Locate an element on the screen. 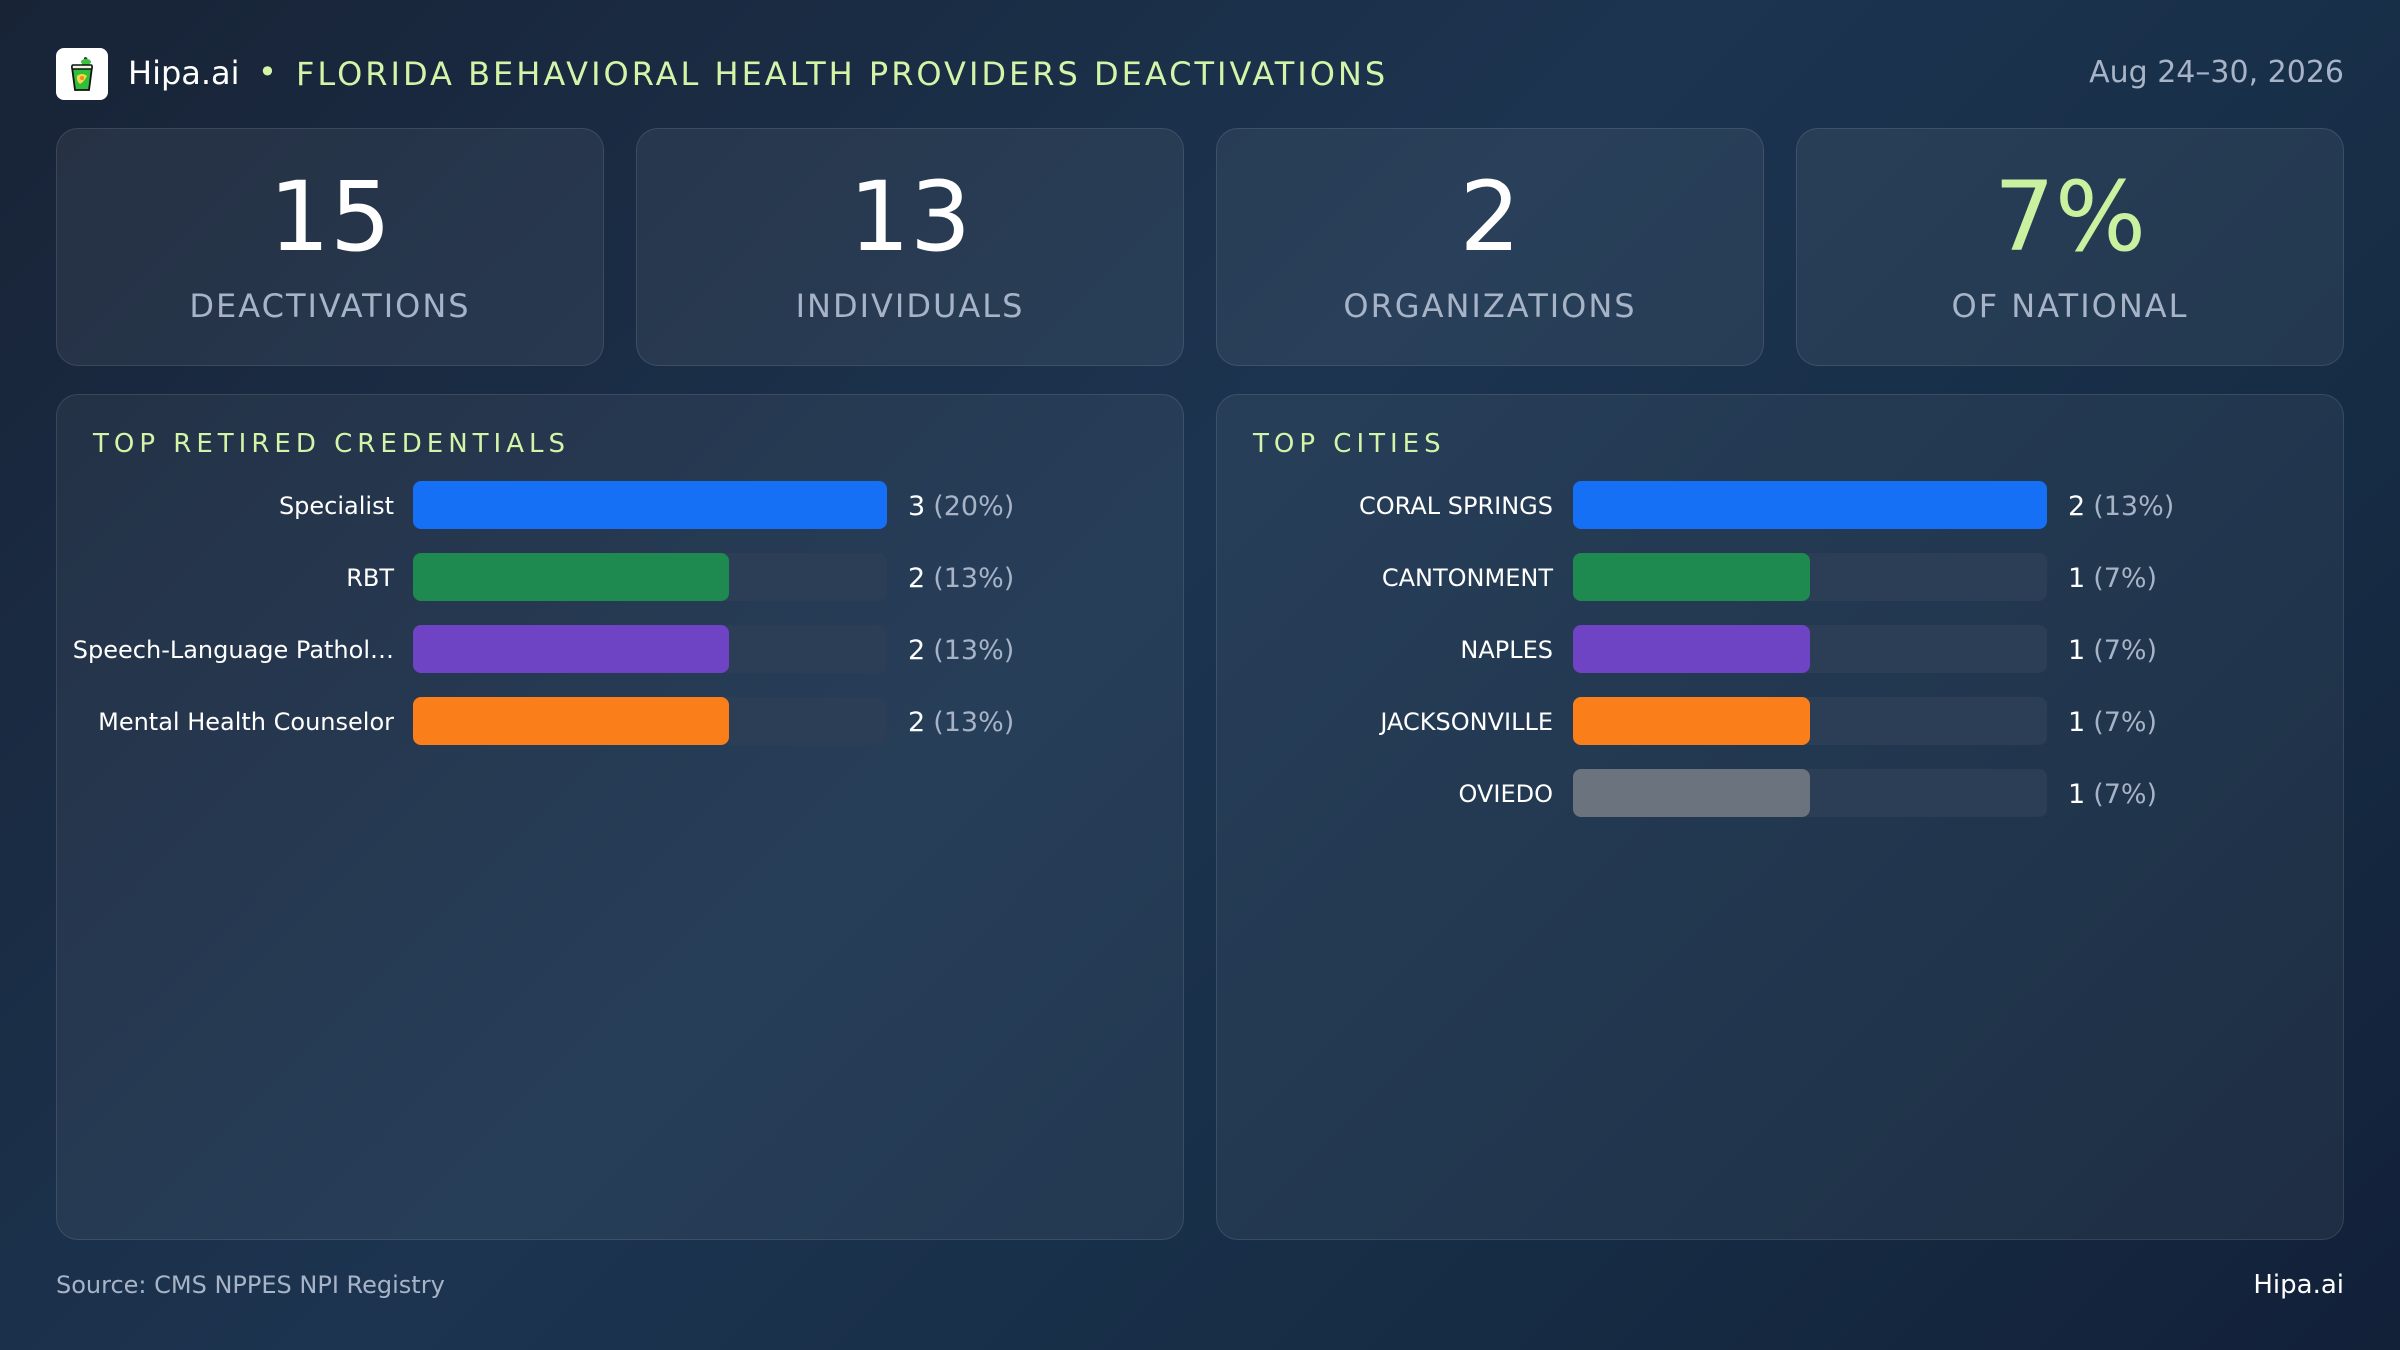 This screenshot has width=2400, height=1350. bar-label-specialist: Specialist is located at coordinates (336, 506).